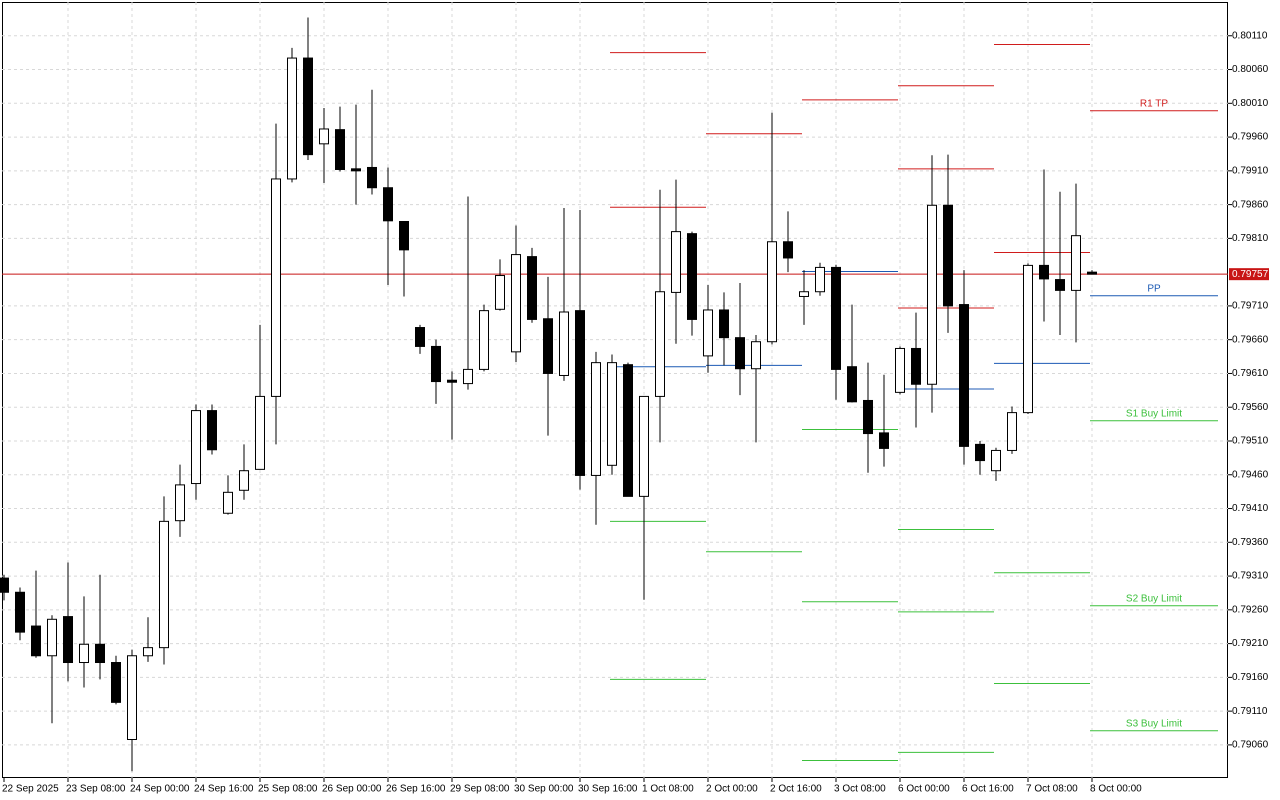 The width and height of the screenshot is (1280, 800). I want to click on y-tick-label: 0.79360, so click(1250, 542).